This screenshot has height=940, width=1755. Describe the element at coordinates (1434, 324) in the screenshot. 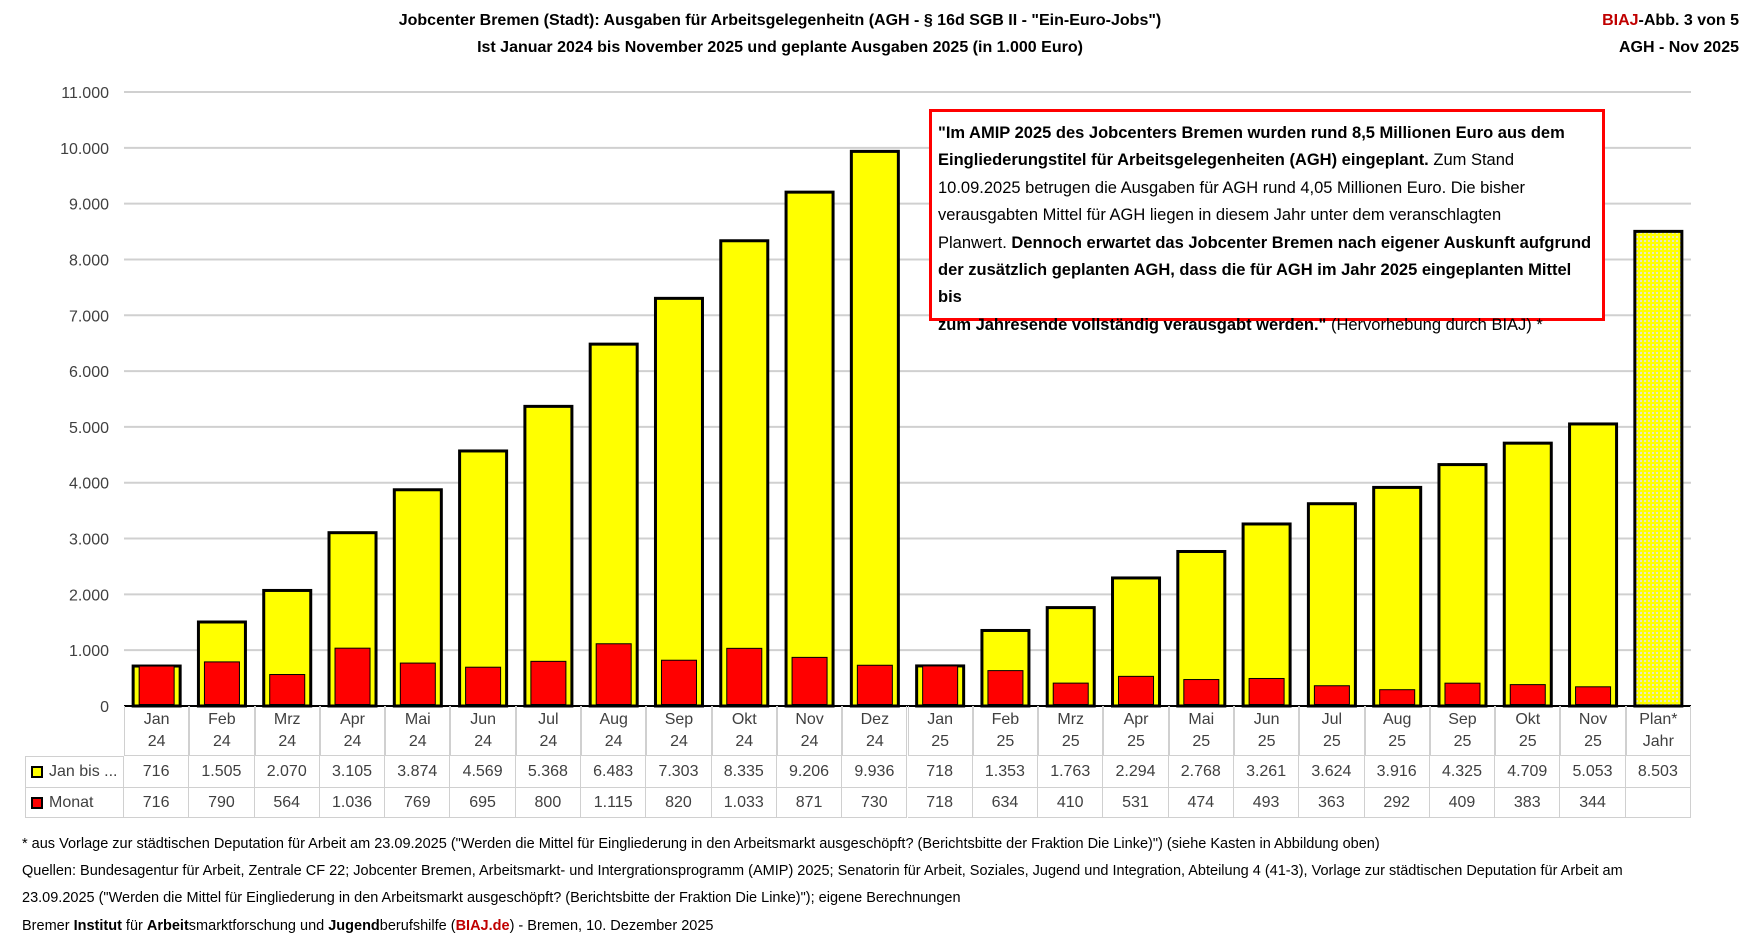

I see `quote-line: (Hervorhebung durch BIAJ) *` at that location.